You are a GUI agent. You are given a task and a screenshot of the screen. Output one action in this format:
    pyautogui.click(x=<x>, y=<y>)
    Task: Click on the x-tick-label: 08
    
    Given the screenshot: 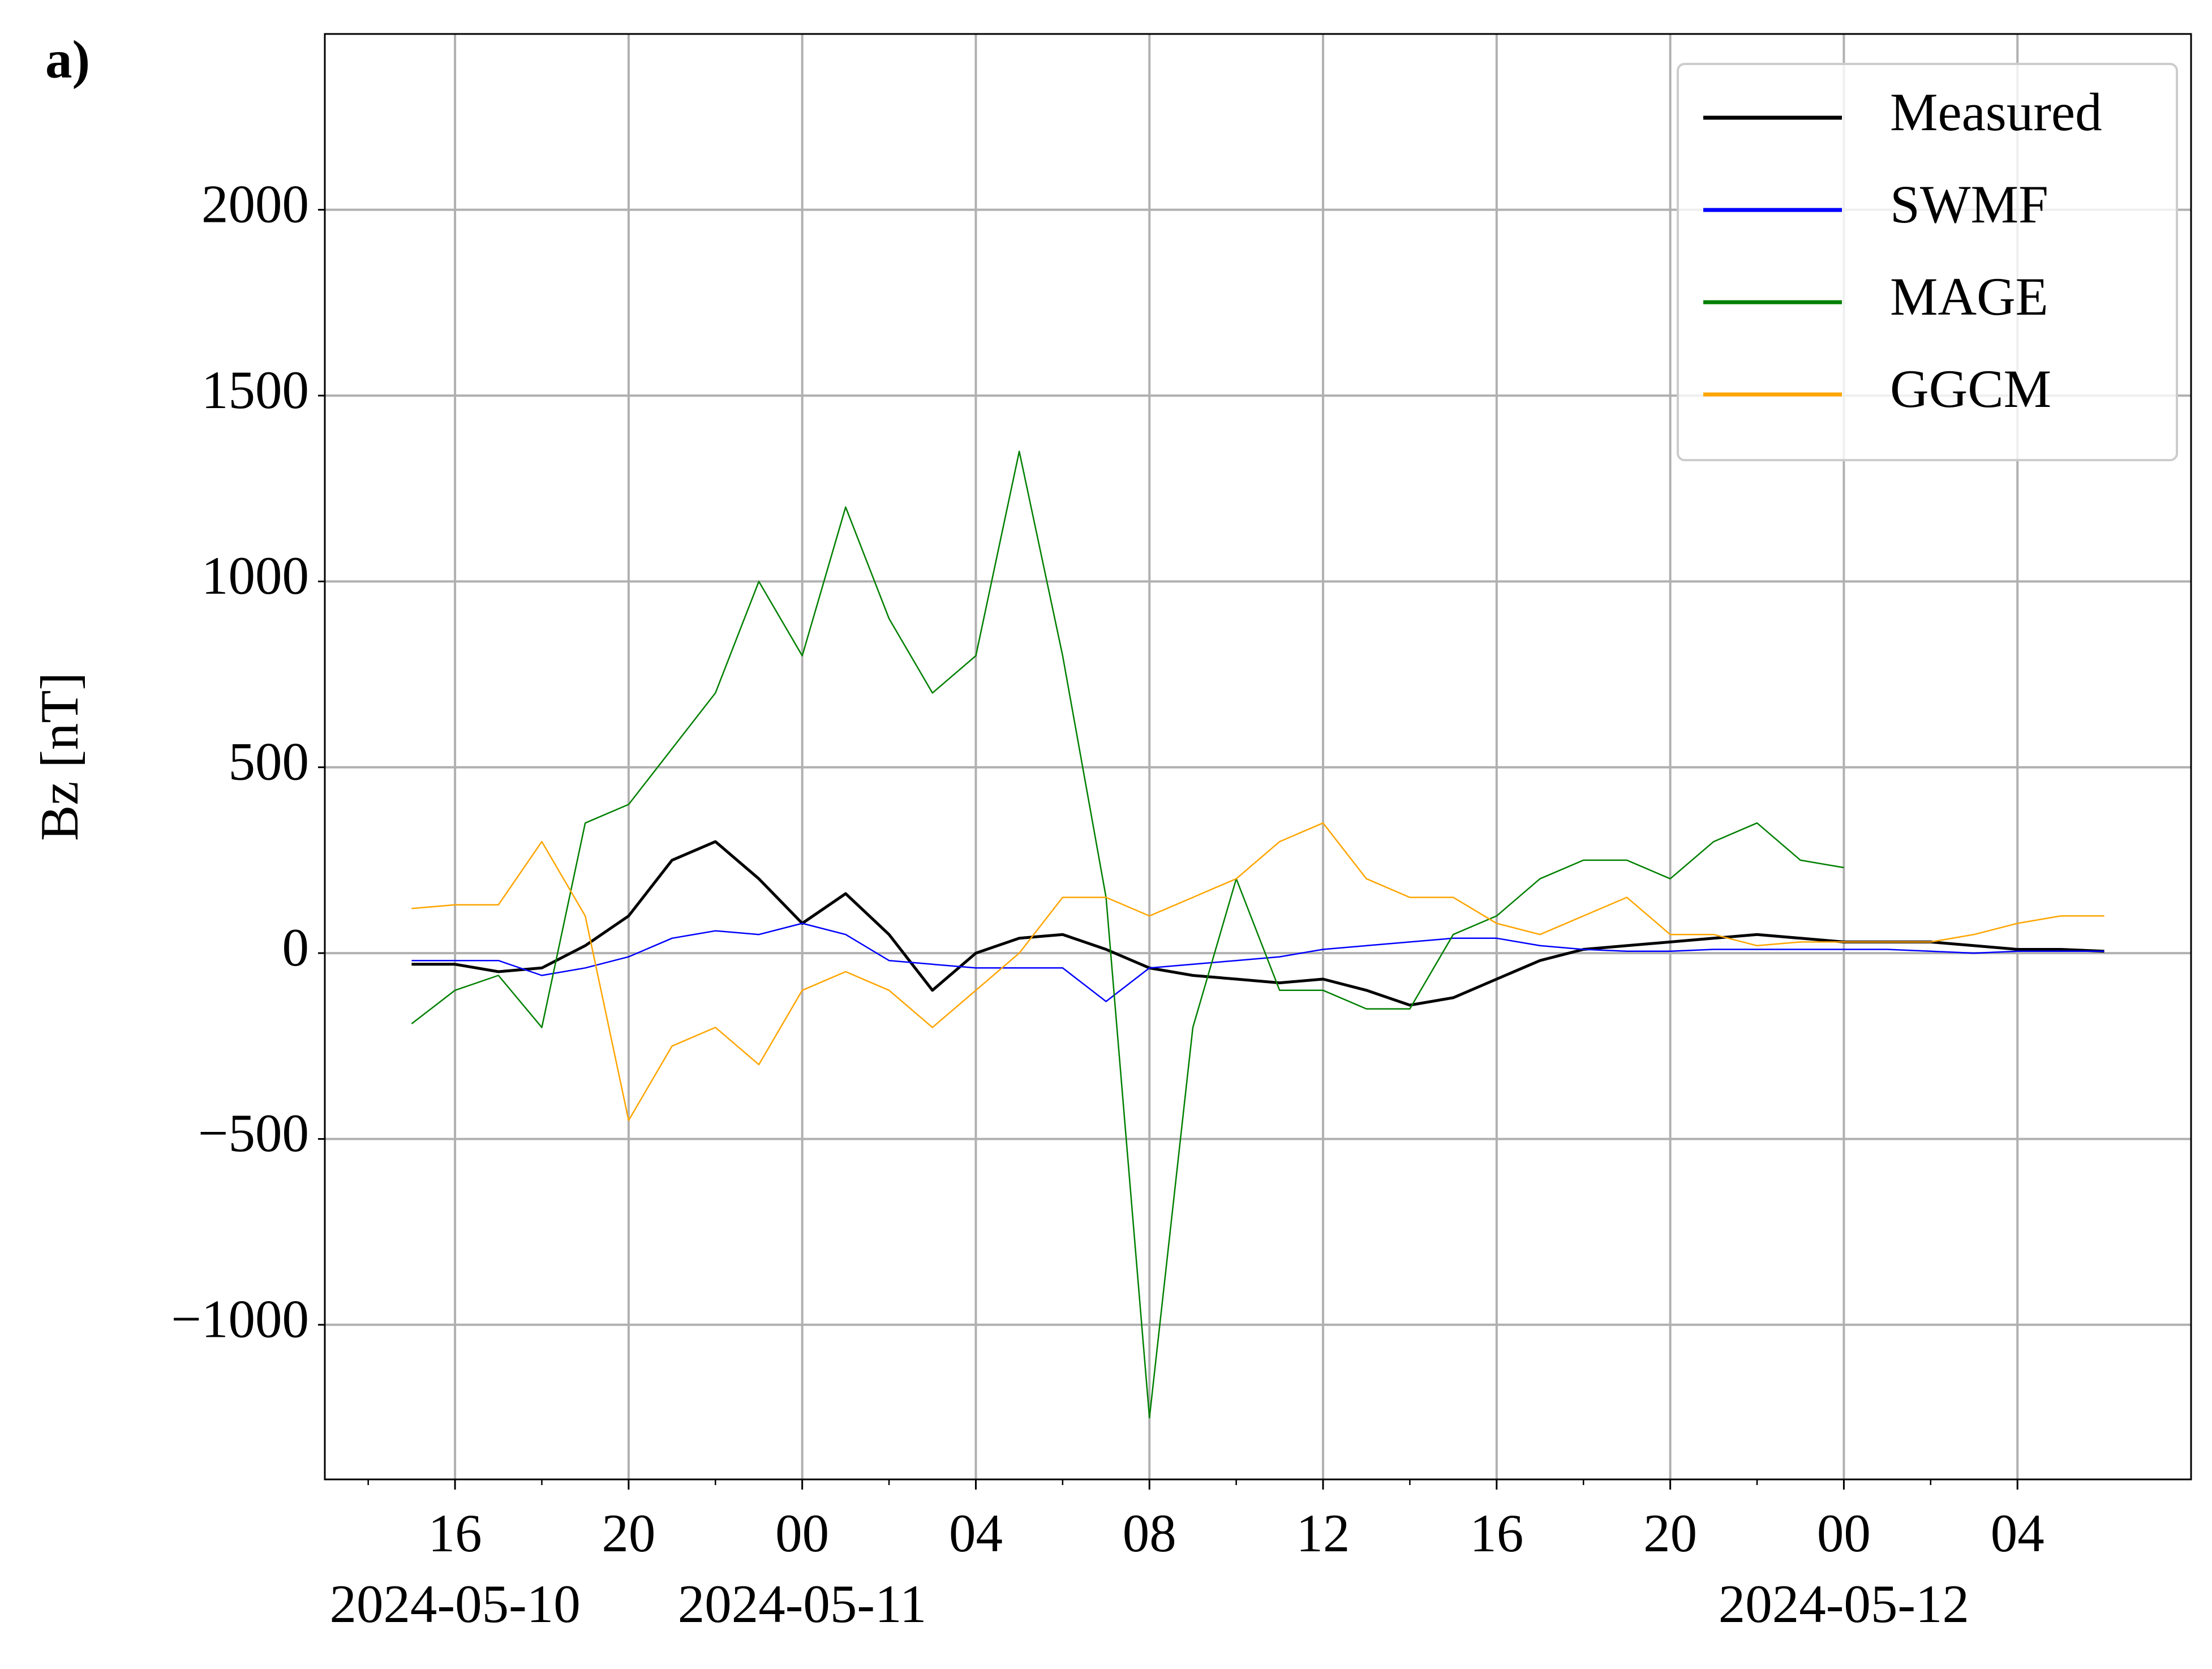 What is the action you would take?
    pyautogui.click(x=1149, y=1533)
    